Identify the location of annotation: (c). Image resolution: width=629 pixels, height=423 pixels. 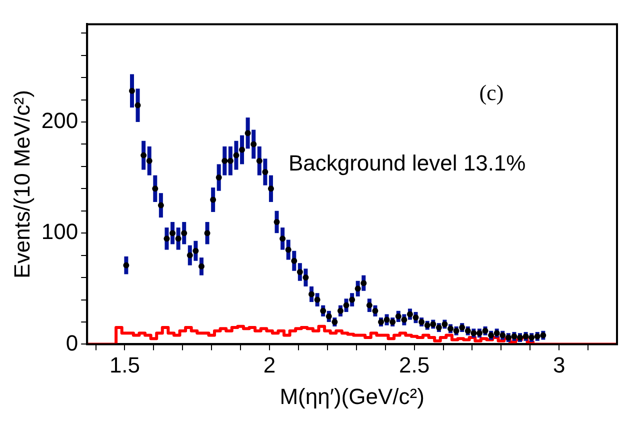
(491, 92).